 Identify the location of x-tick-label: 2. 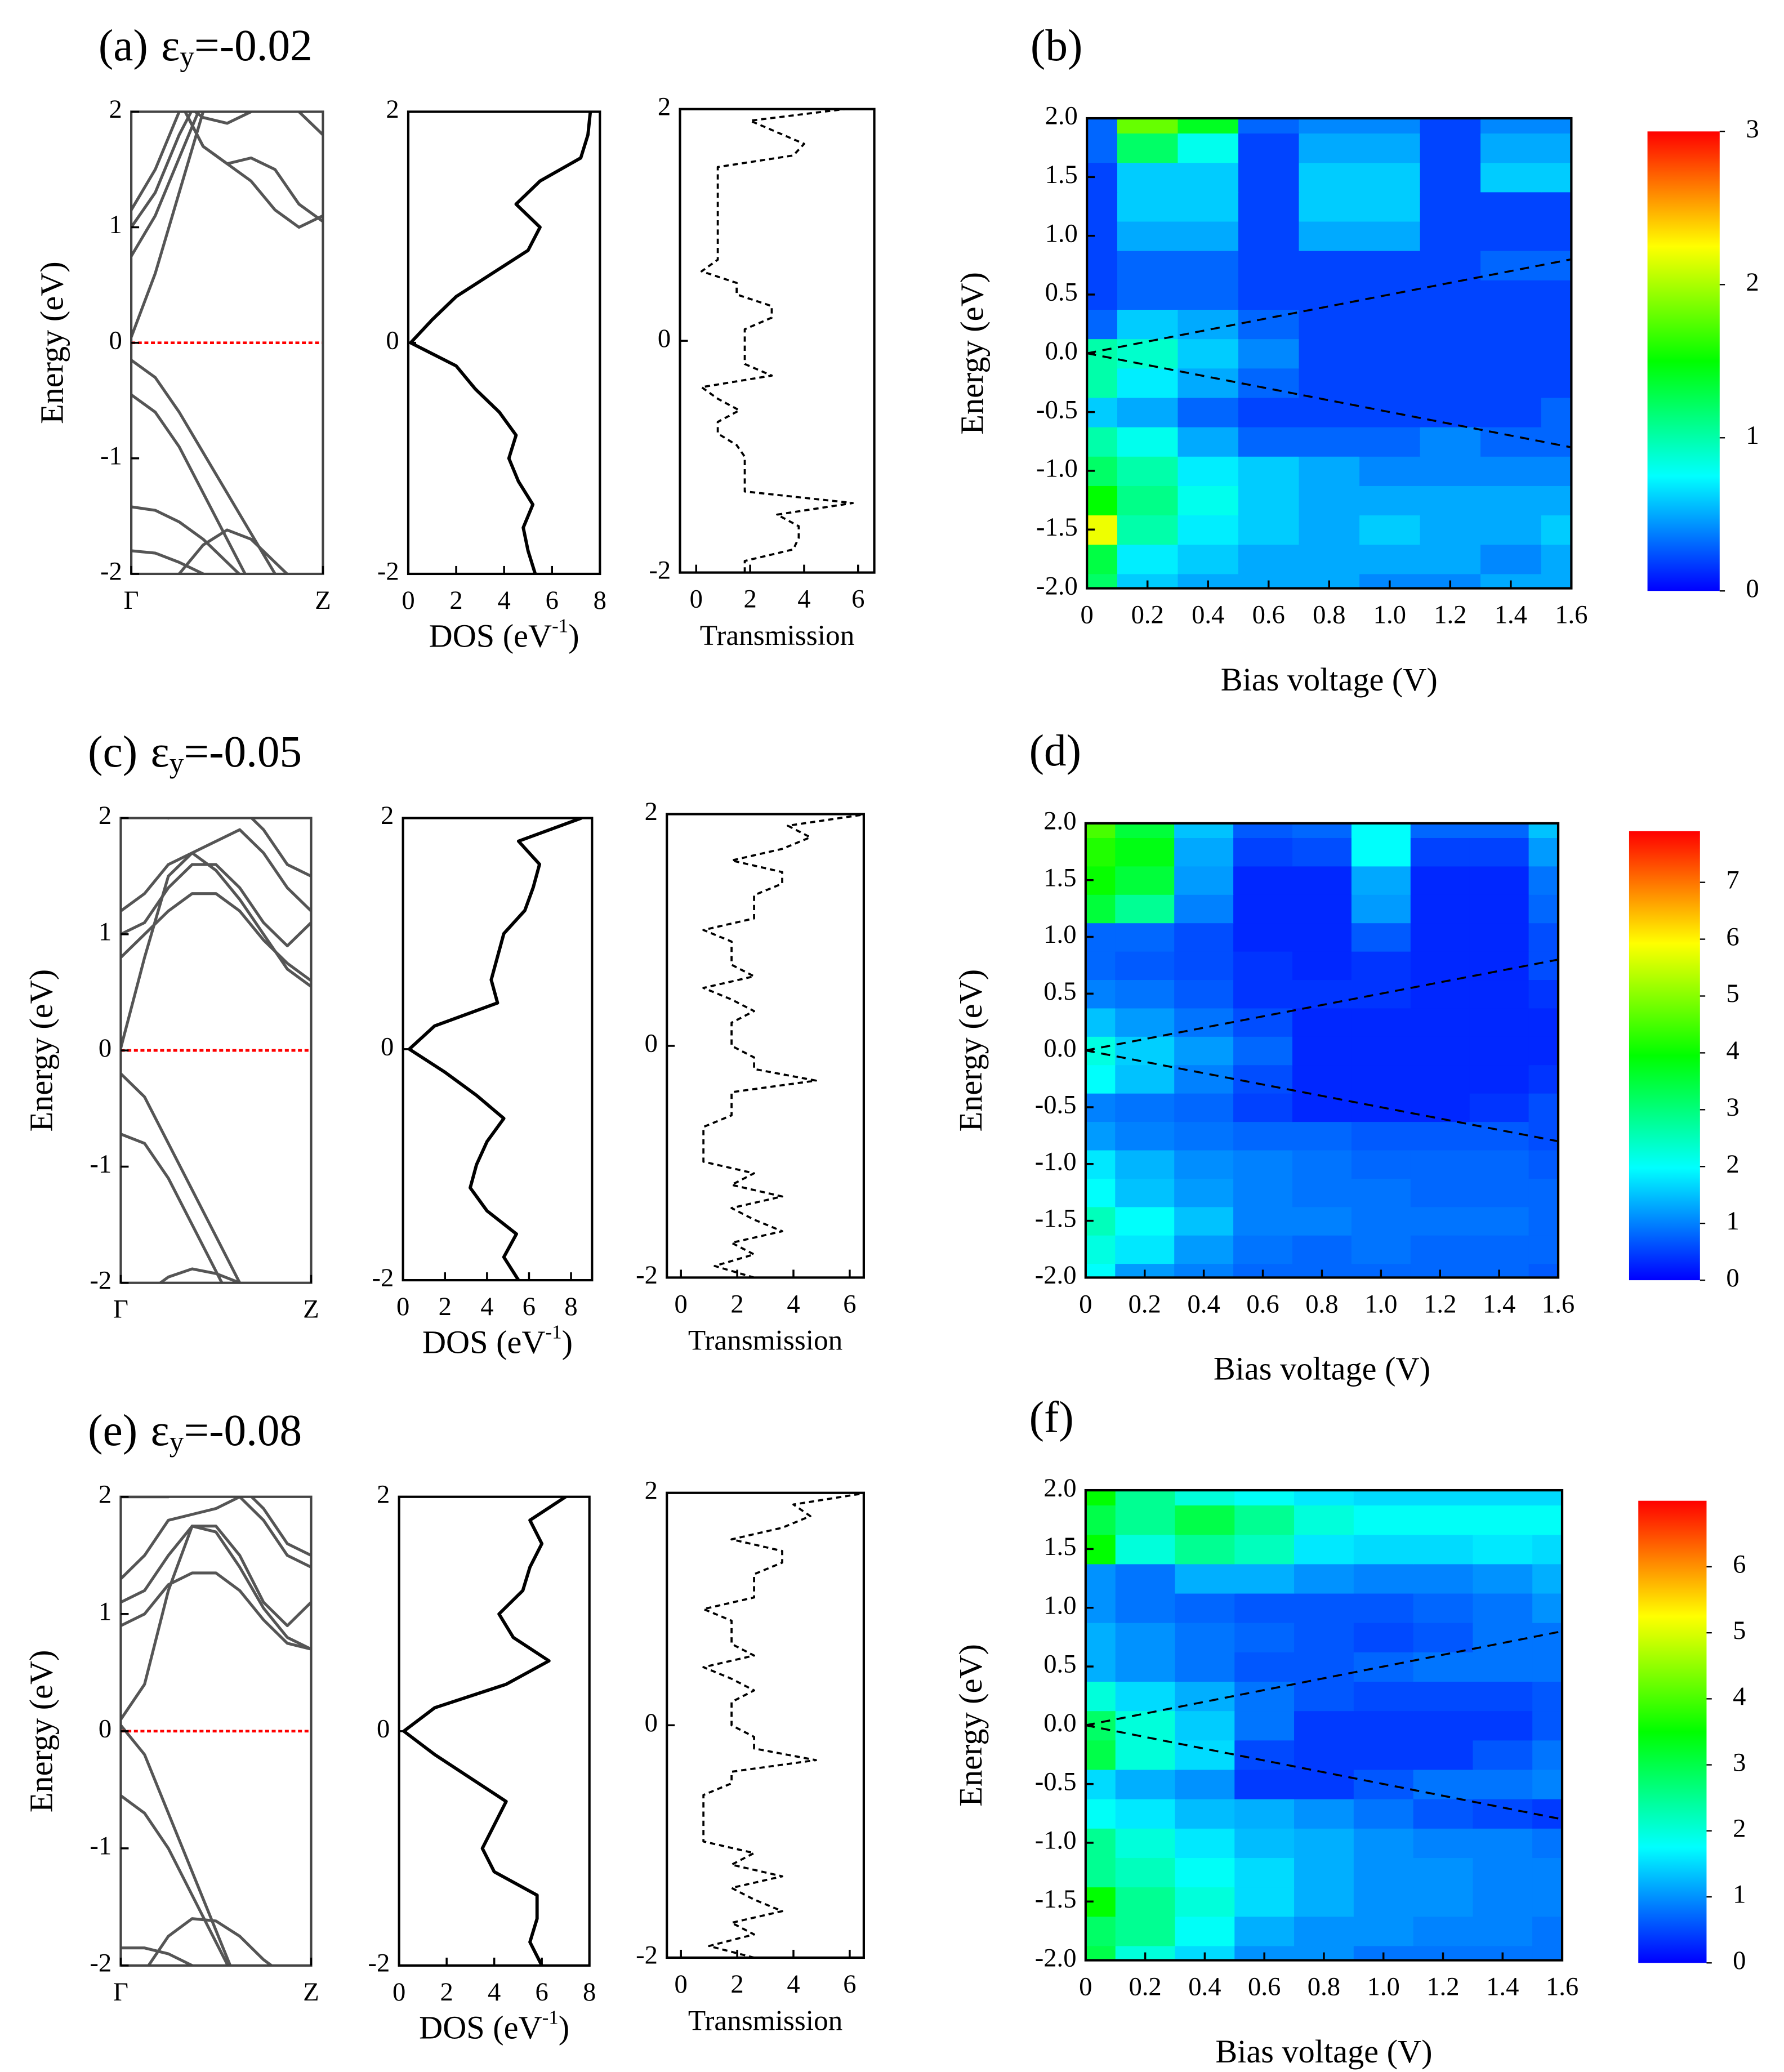
(737, 1984).